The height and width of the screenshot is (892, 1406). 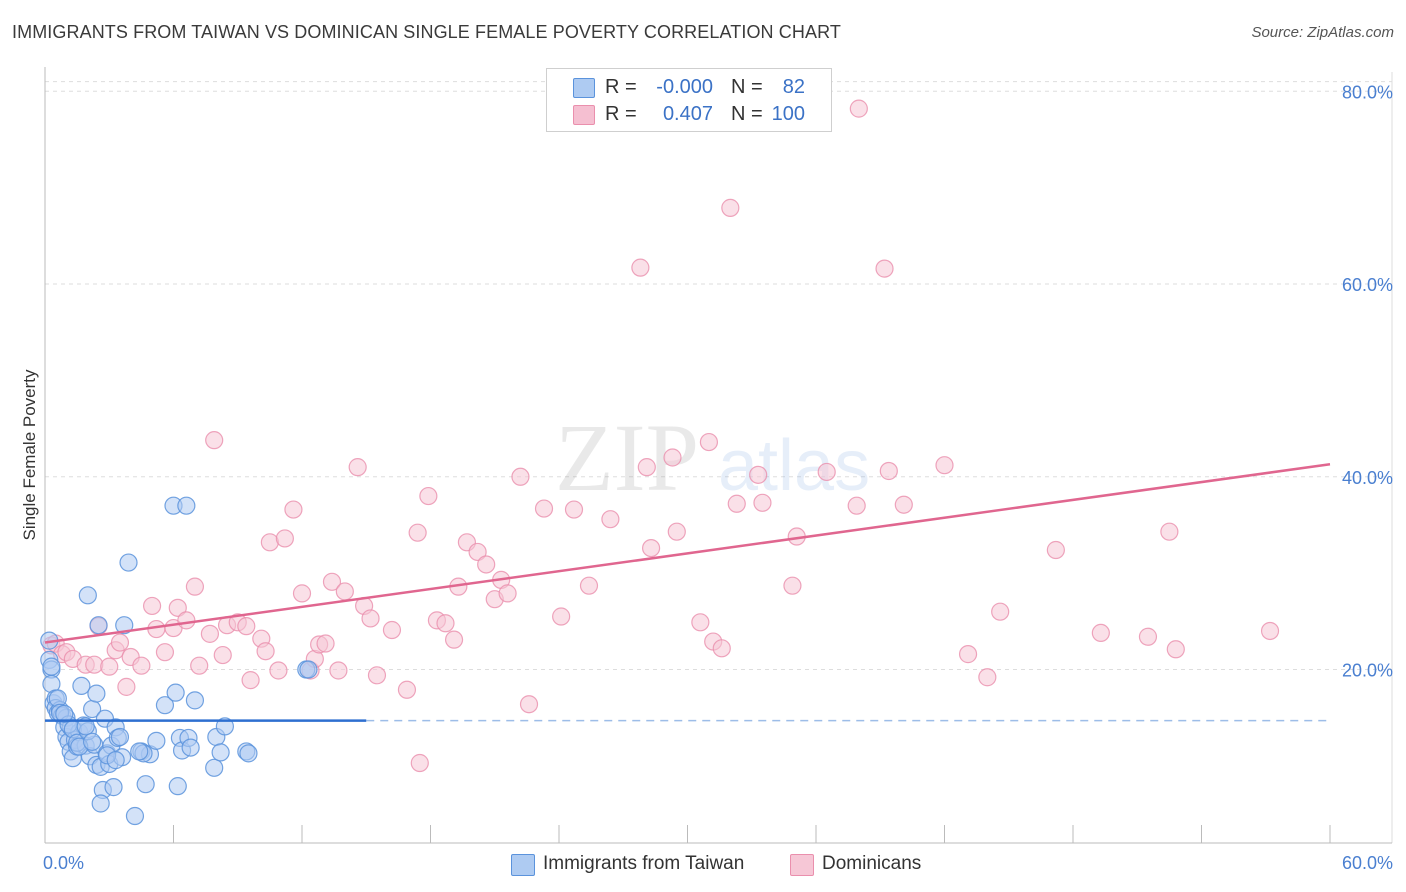 I want to click on y-axis-label: Single Female Poverty, so click(x=29, y=455).